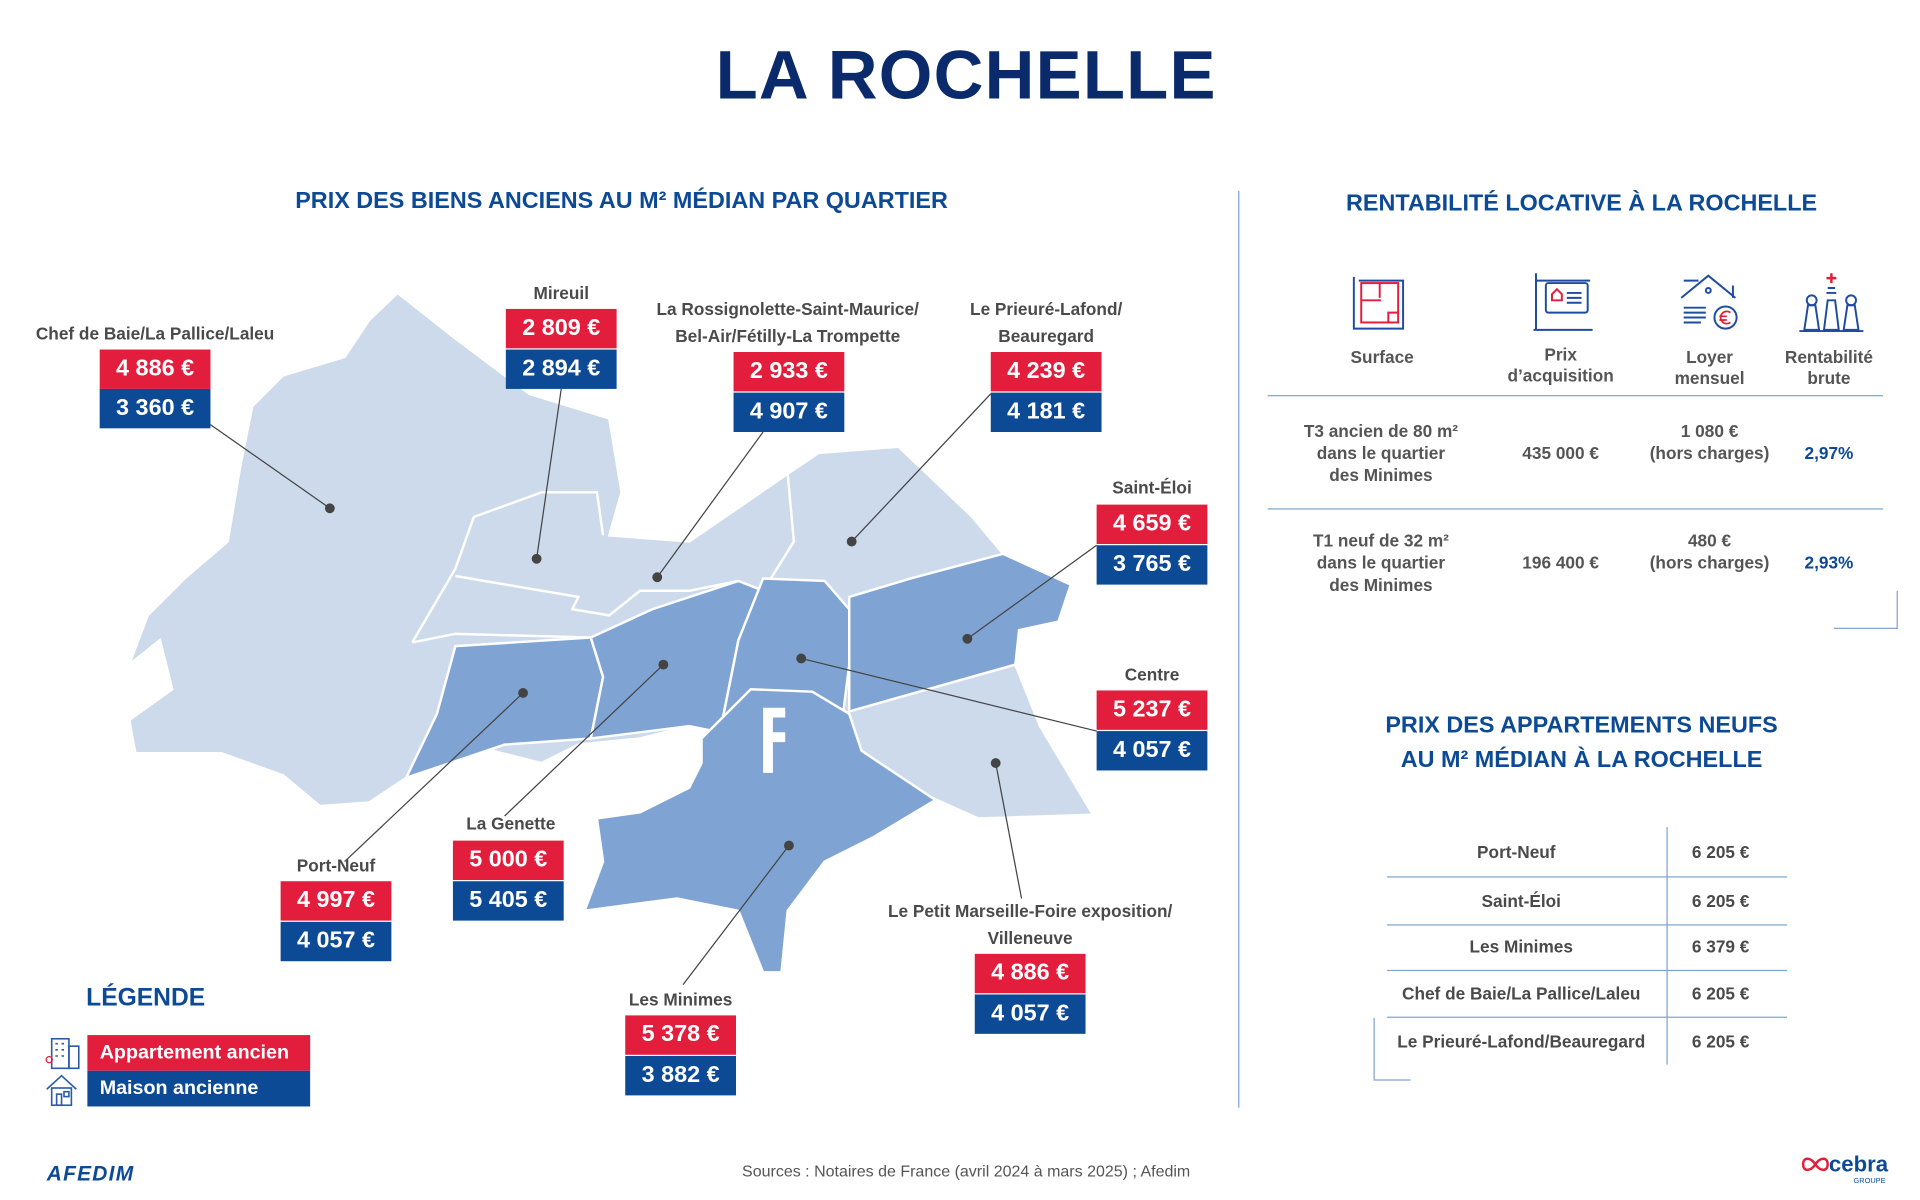 This screenshot has height=1200, width=1920. What do you see at coordinates (789, 372) in the screenshot?
I see `apartment-price: 2 933 €` at bounding box center [789, 372].